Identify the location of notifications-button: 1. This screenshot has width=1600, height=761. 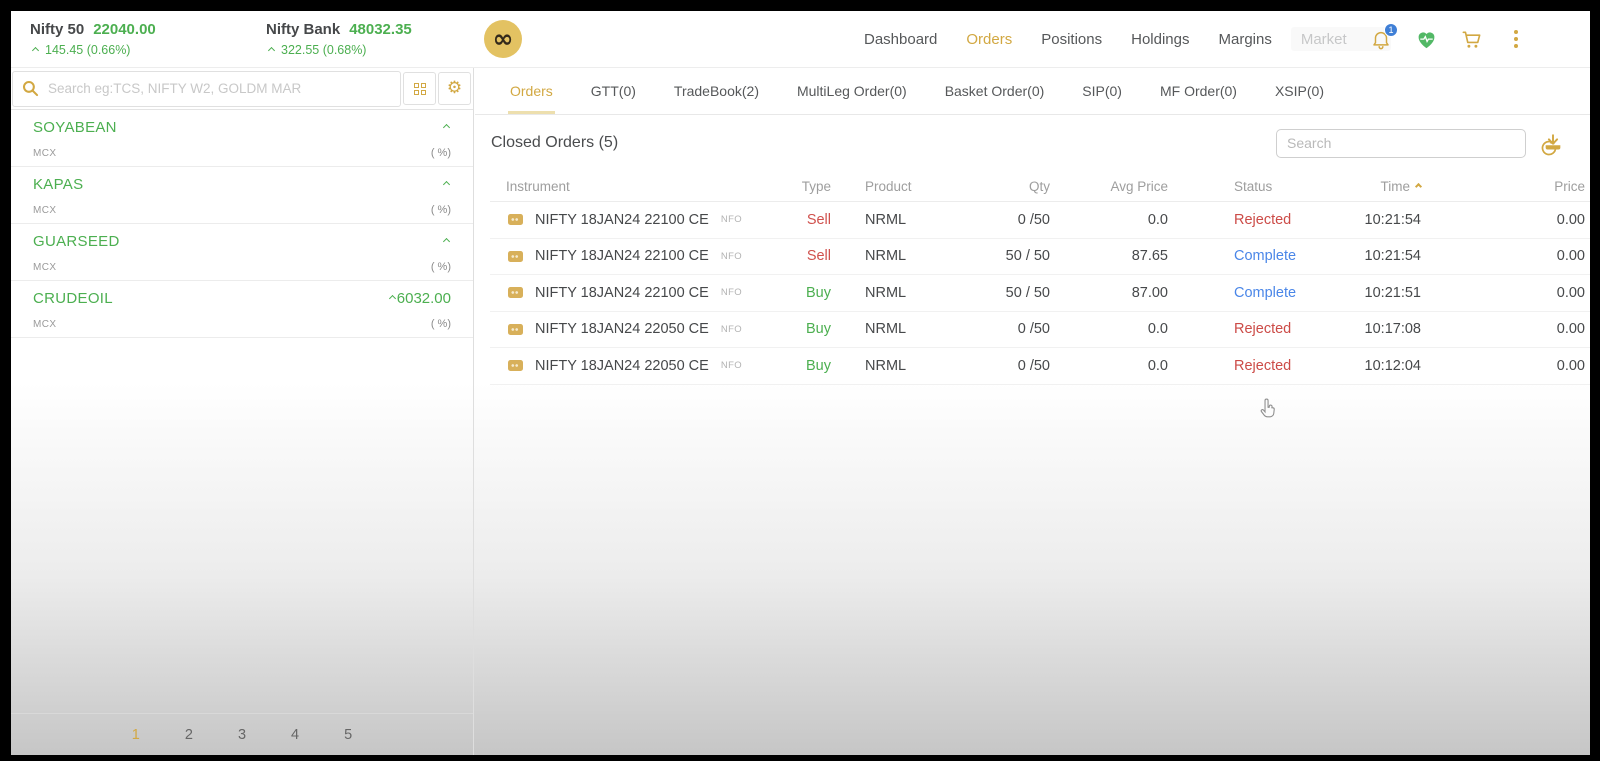
(1383, 37).